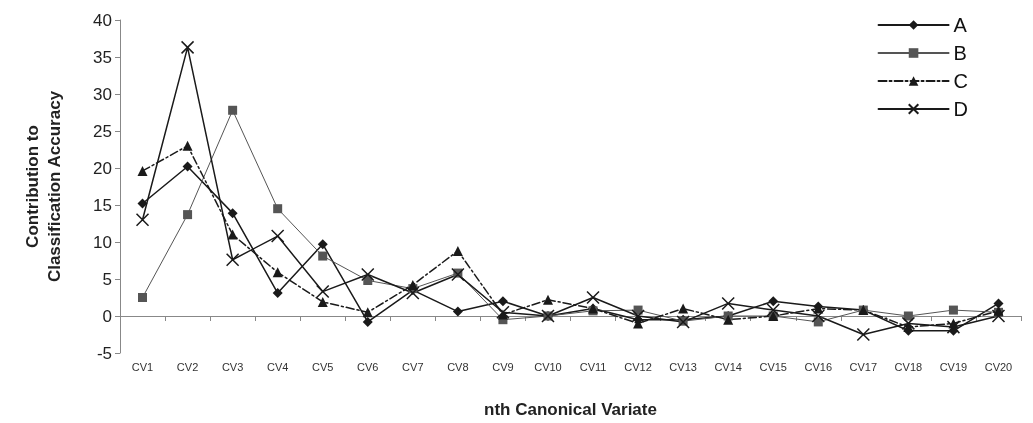  What do you see at coordinates (43, 186) in the screenshot?
I see `y-axis-title: Contribution to Classification Accuracy` at bounding box center [43, 186].